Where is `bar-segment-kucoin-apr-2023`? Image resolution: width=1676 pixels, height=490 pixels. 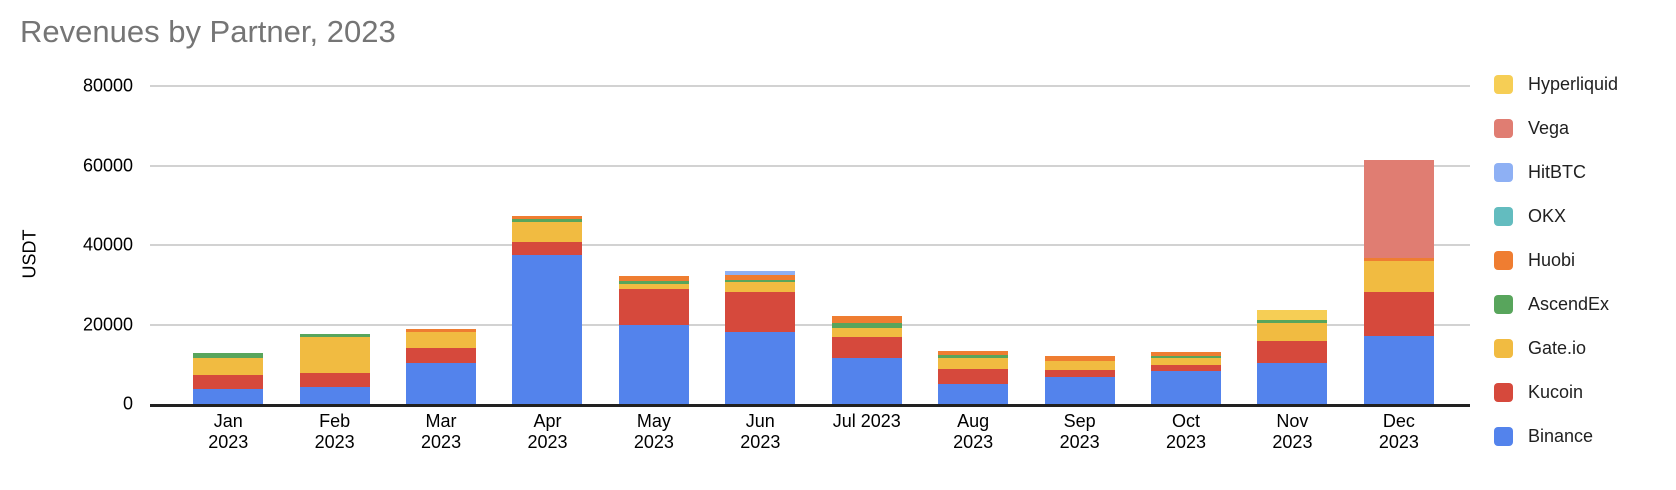 bar-segment-kucoin-apr-2023 is located at coordinates (547, 248).